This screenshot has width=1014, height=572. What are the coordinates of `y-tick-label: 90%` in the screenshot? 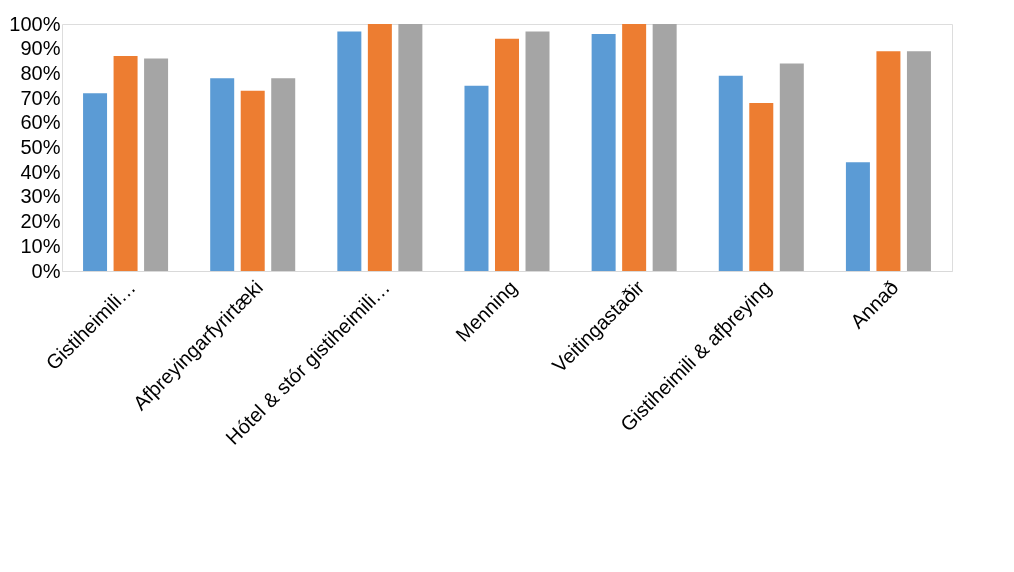 It's located at (40, 48).